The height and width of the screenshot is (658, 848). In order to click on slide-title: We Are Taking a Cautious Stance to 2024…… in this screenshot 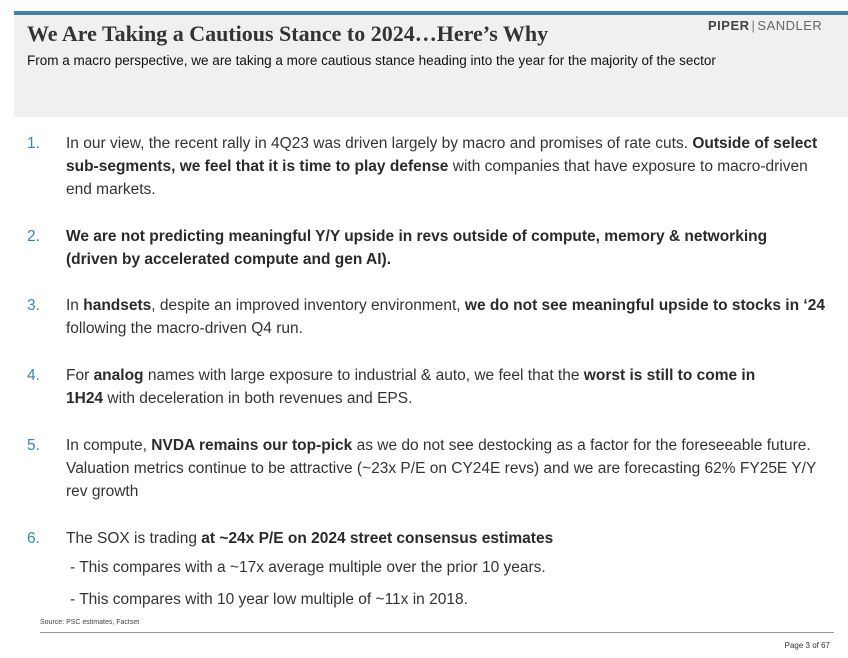, I will do `click(288, 33)`.